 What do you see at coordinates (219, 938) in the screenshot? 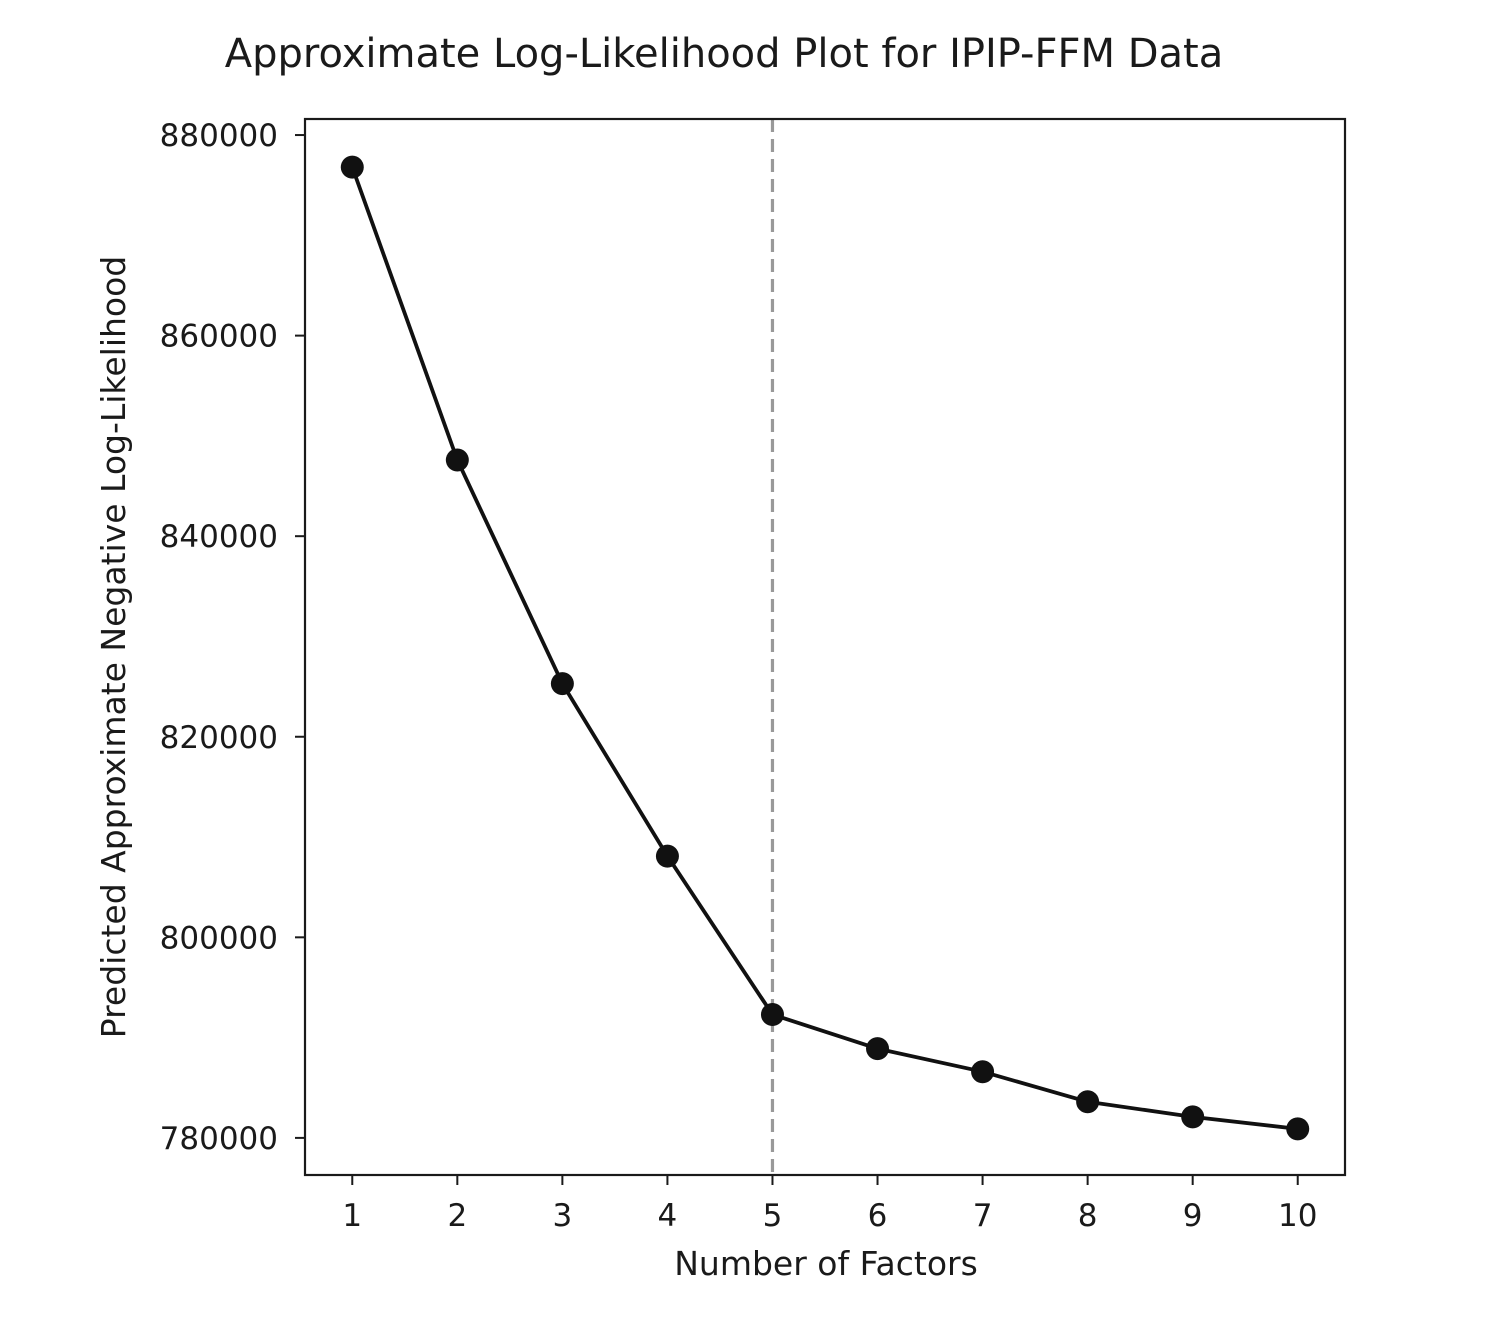
I see `y-tick-label: 800000` at bounding box center [219, 938].